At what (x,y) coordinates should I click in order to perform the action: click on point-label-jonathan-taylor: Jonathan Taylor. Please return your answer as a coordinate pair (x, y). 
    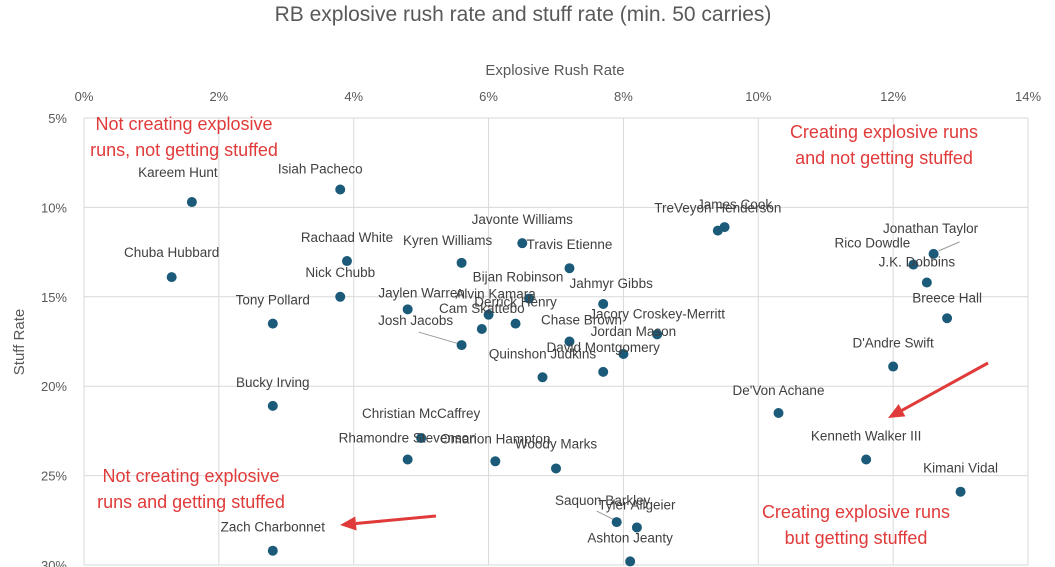
    Looking at the image, I should click on (931, 228).